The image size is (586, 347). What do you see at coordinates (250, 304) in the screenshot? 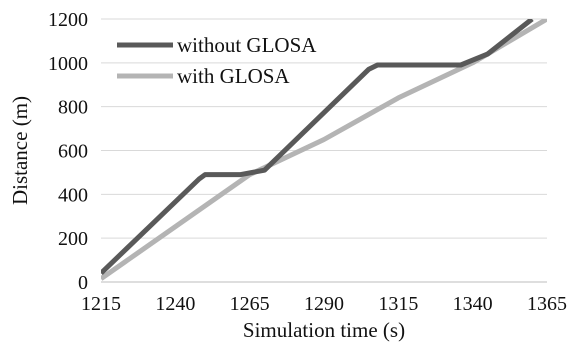
I see `x-tick-label-2: 1265` at bounding box center [250, 304].